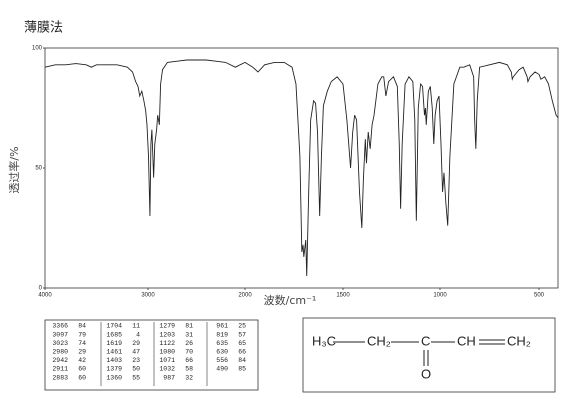  I want to click on x-tick-label: 500, so click(539, 296).